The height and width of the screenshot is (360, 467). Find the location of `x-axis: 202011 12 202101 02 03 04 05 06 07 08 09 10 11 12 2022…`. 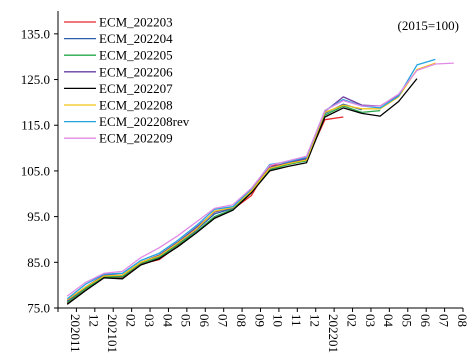

x-axis: 202011 12 202101 02 03 04 05 06 07 08 09 10 11 12 2022… is located at coordinates (262, 330).